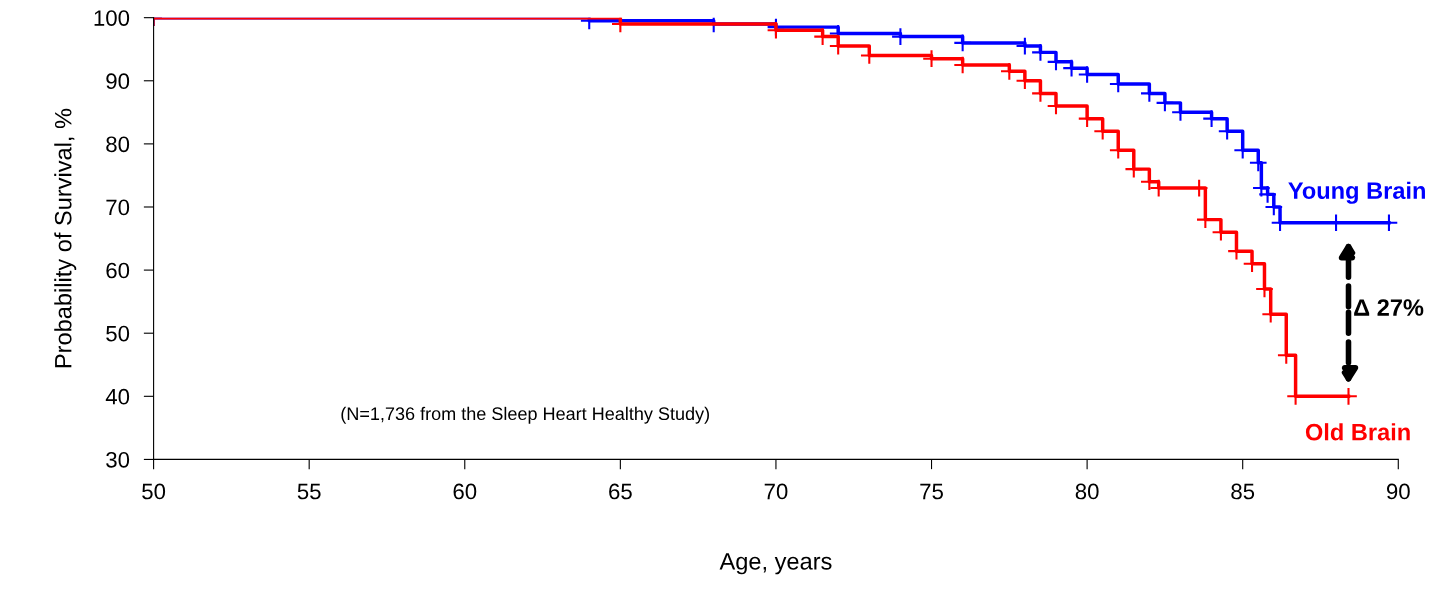 The height and width of the screenshot is (589, 1449). What do you see at coordinates (118, 270) in the screenshot?
I see `y-tick-label: 60` at bounding box center [118, 270].